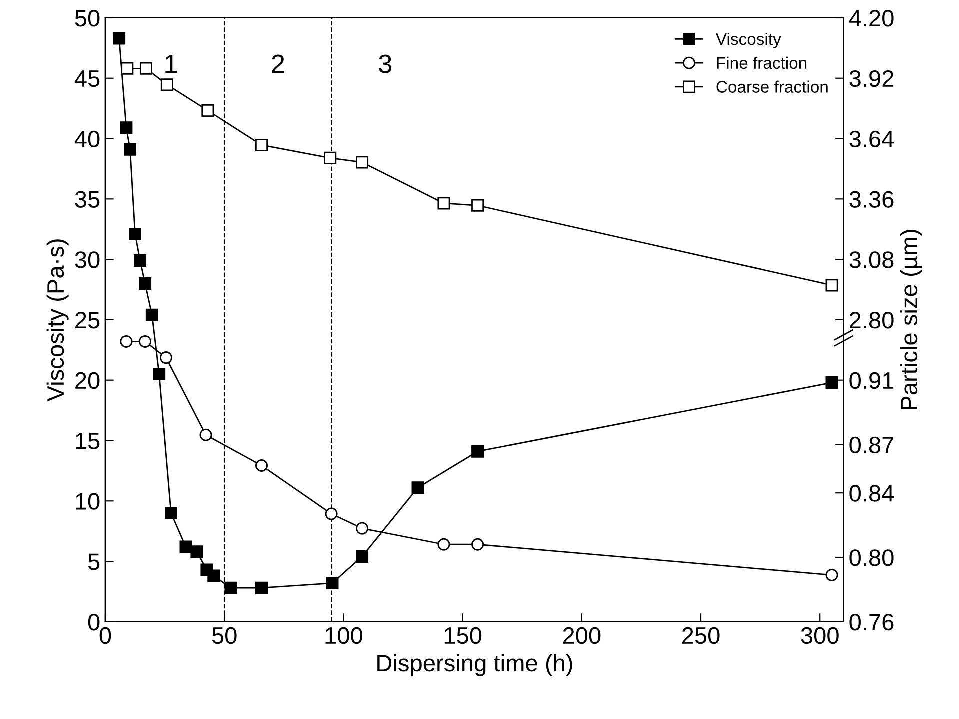 Image resolution: width=959 pixels, height=719 pixels. I want to click on annotation: 1, so click(172, 64).